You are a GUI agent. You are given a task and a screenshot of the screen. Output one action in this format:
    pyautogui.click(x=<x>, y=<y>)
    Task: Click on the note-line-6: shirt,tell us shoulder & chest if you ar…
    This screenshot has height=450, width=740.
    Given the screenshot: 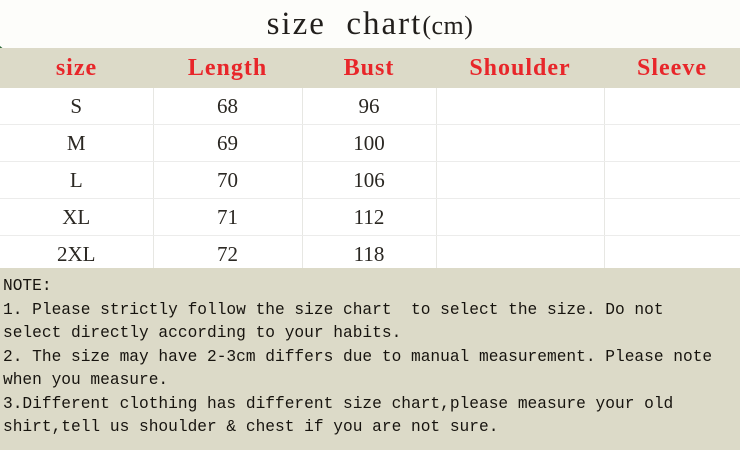 What is the action you would take?
    pyautogui.click(x=251, y=427)
    